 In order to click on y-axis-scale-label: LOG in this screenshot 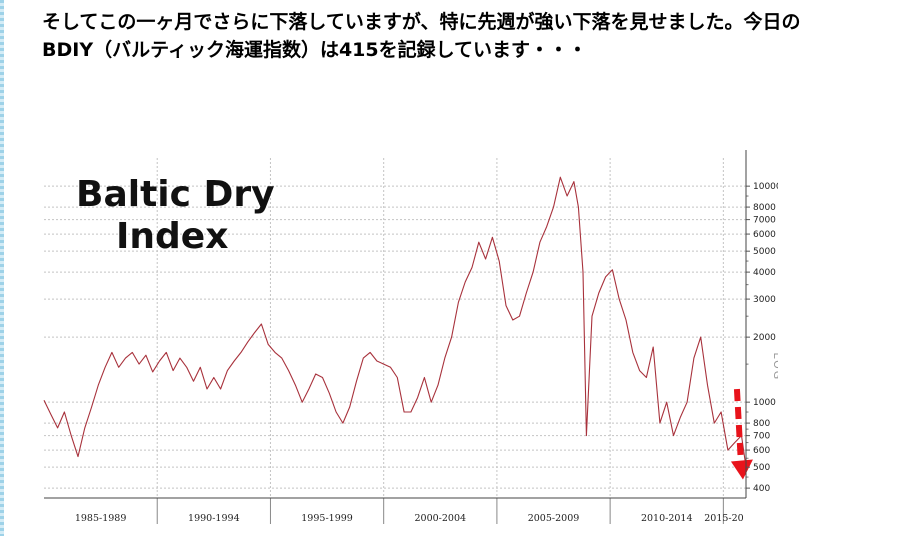, I will do `click(774, 366)`.